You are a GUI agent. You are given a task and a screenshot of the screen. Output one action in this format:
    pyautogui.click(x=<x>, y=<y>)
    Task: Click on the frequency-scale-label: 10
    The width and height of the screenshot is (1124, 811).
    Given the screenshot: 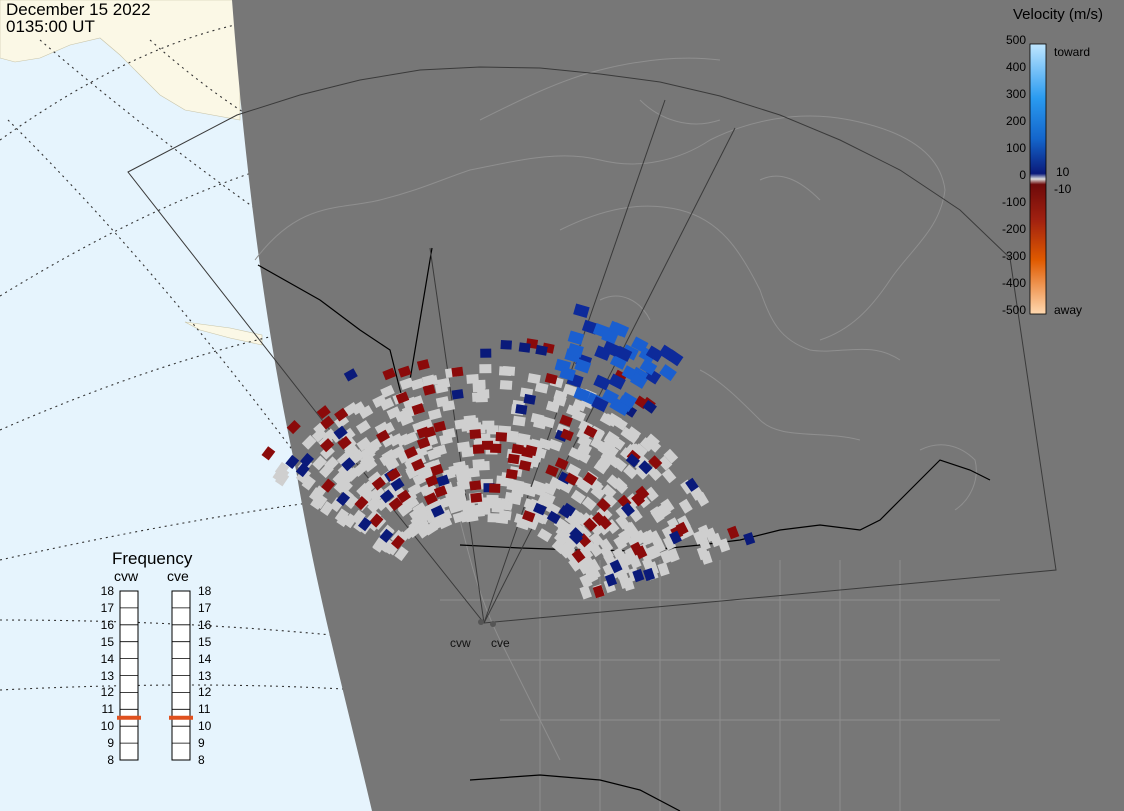 What is the action you would take?
    pyautogui.click(x=205, y=726)
    